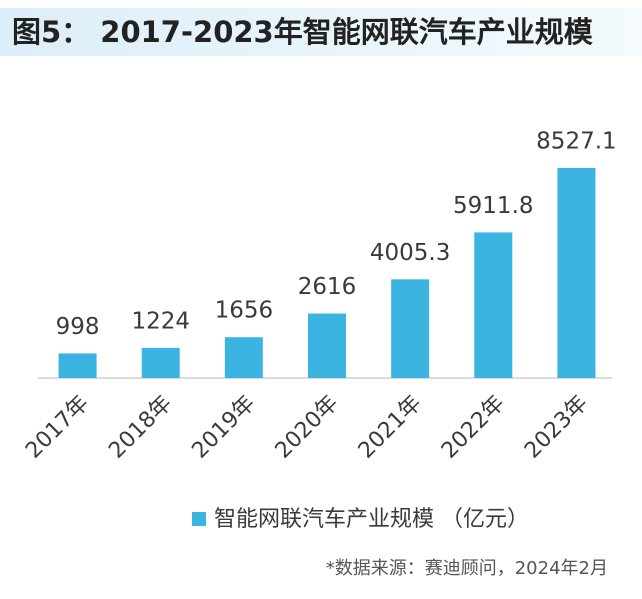  Describe the element at coordinates (78, 327) in the screenshot. I see `value-label: 998` at that location.